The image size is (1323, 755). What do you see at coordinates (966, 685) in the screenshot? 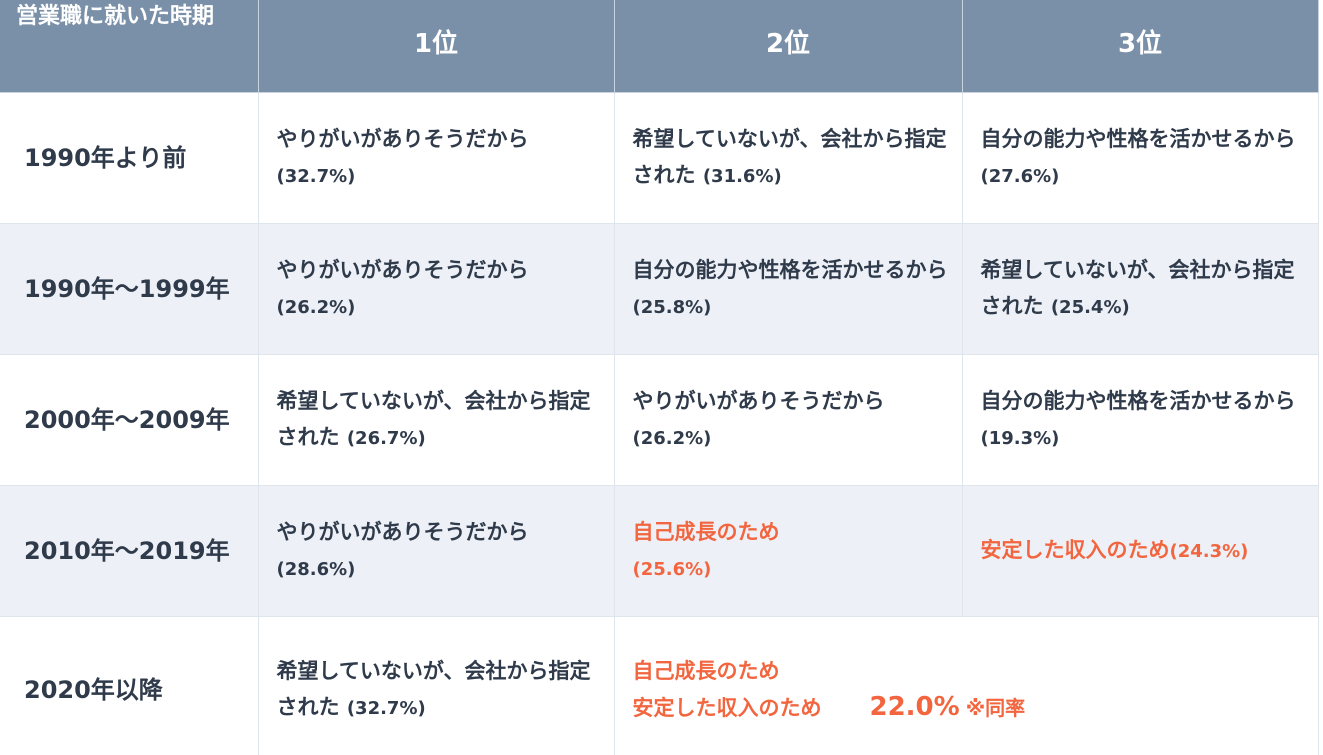
I see `rank-2-3-merged-cell: 自己成長のため 安定した収入のため 22.0% ※同率` at bounding box center [966, 685].